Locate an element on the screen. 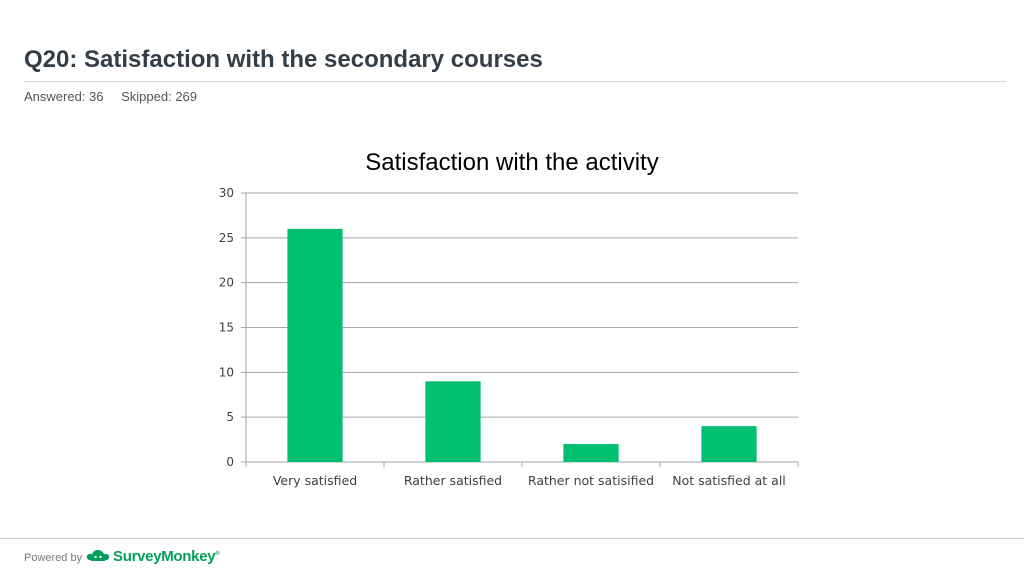  skipped-count: Skipped: 269 is located at coordinates (159, 96).